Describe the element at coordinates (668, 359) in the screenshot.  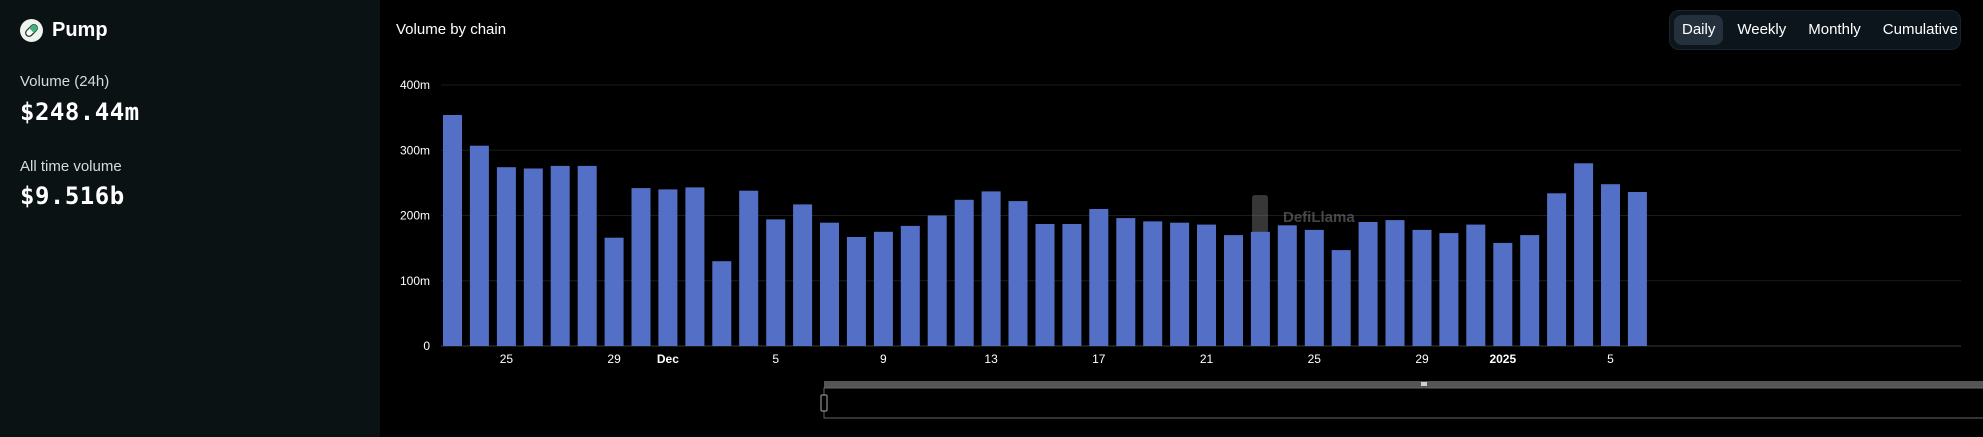
I see `x-tick-label: Dec` at that location.